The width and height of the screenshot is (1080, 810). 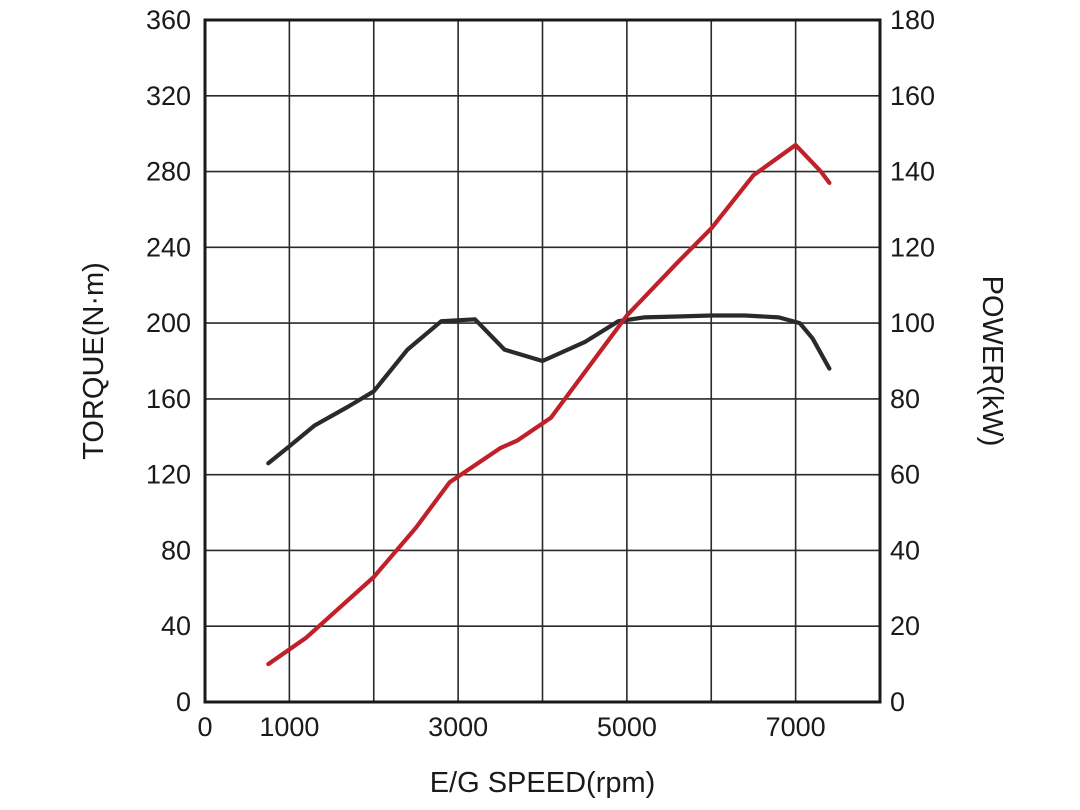 I want to click on left-tick-label: 280, so click(x=168, y=172).